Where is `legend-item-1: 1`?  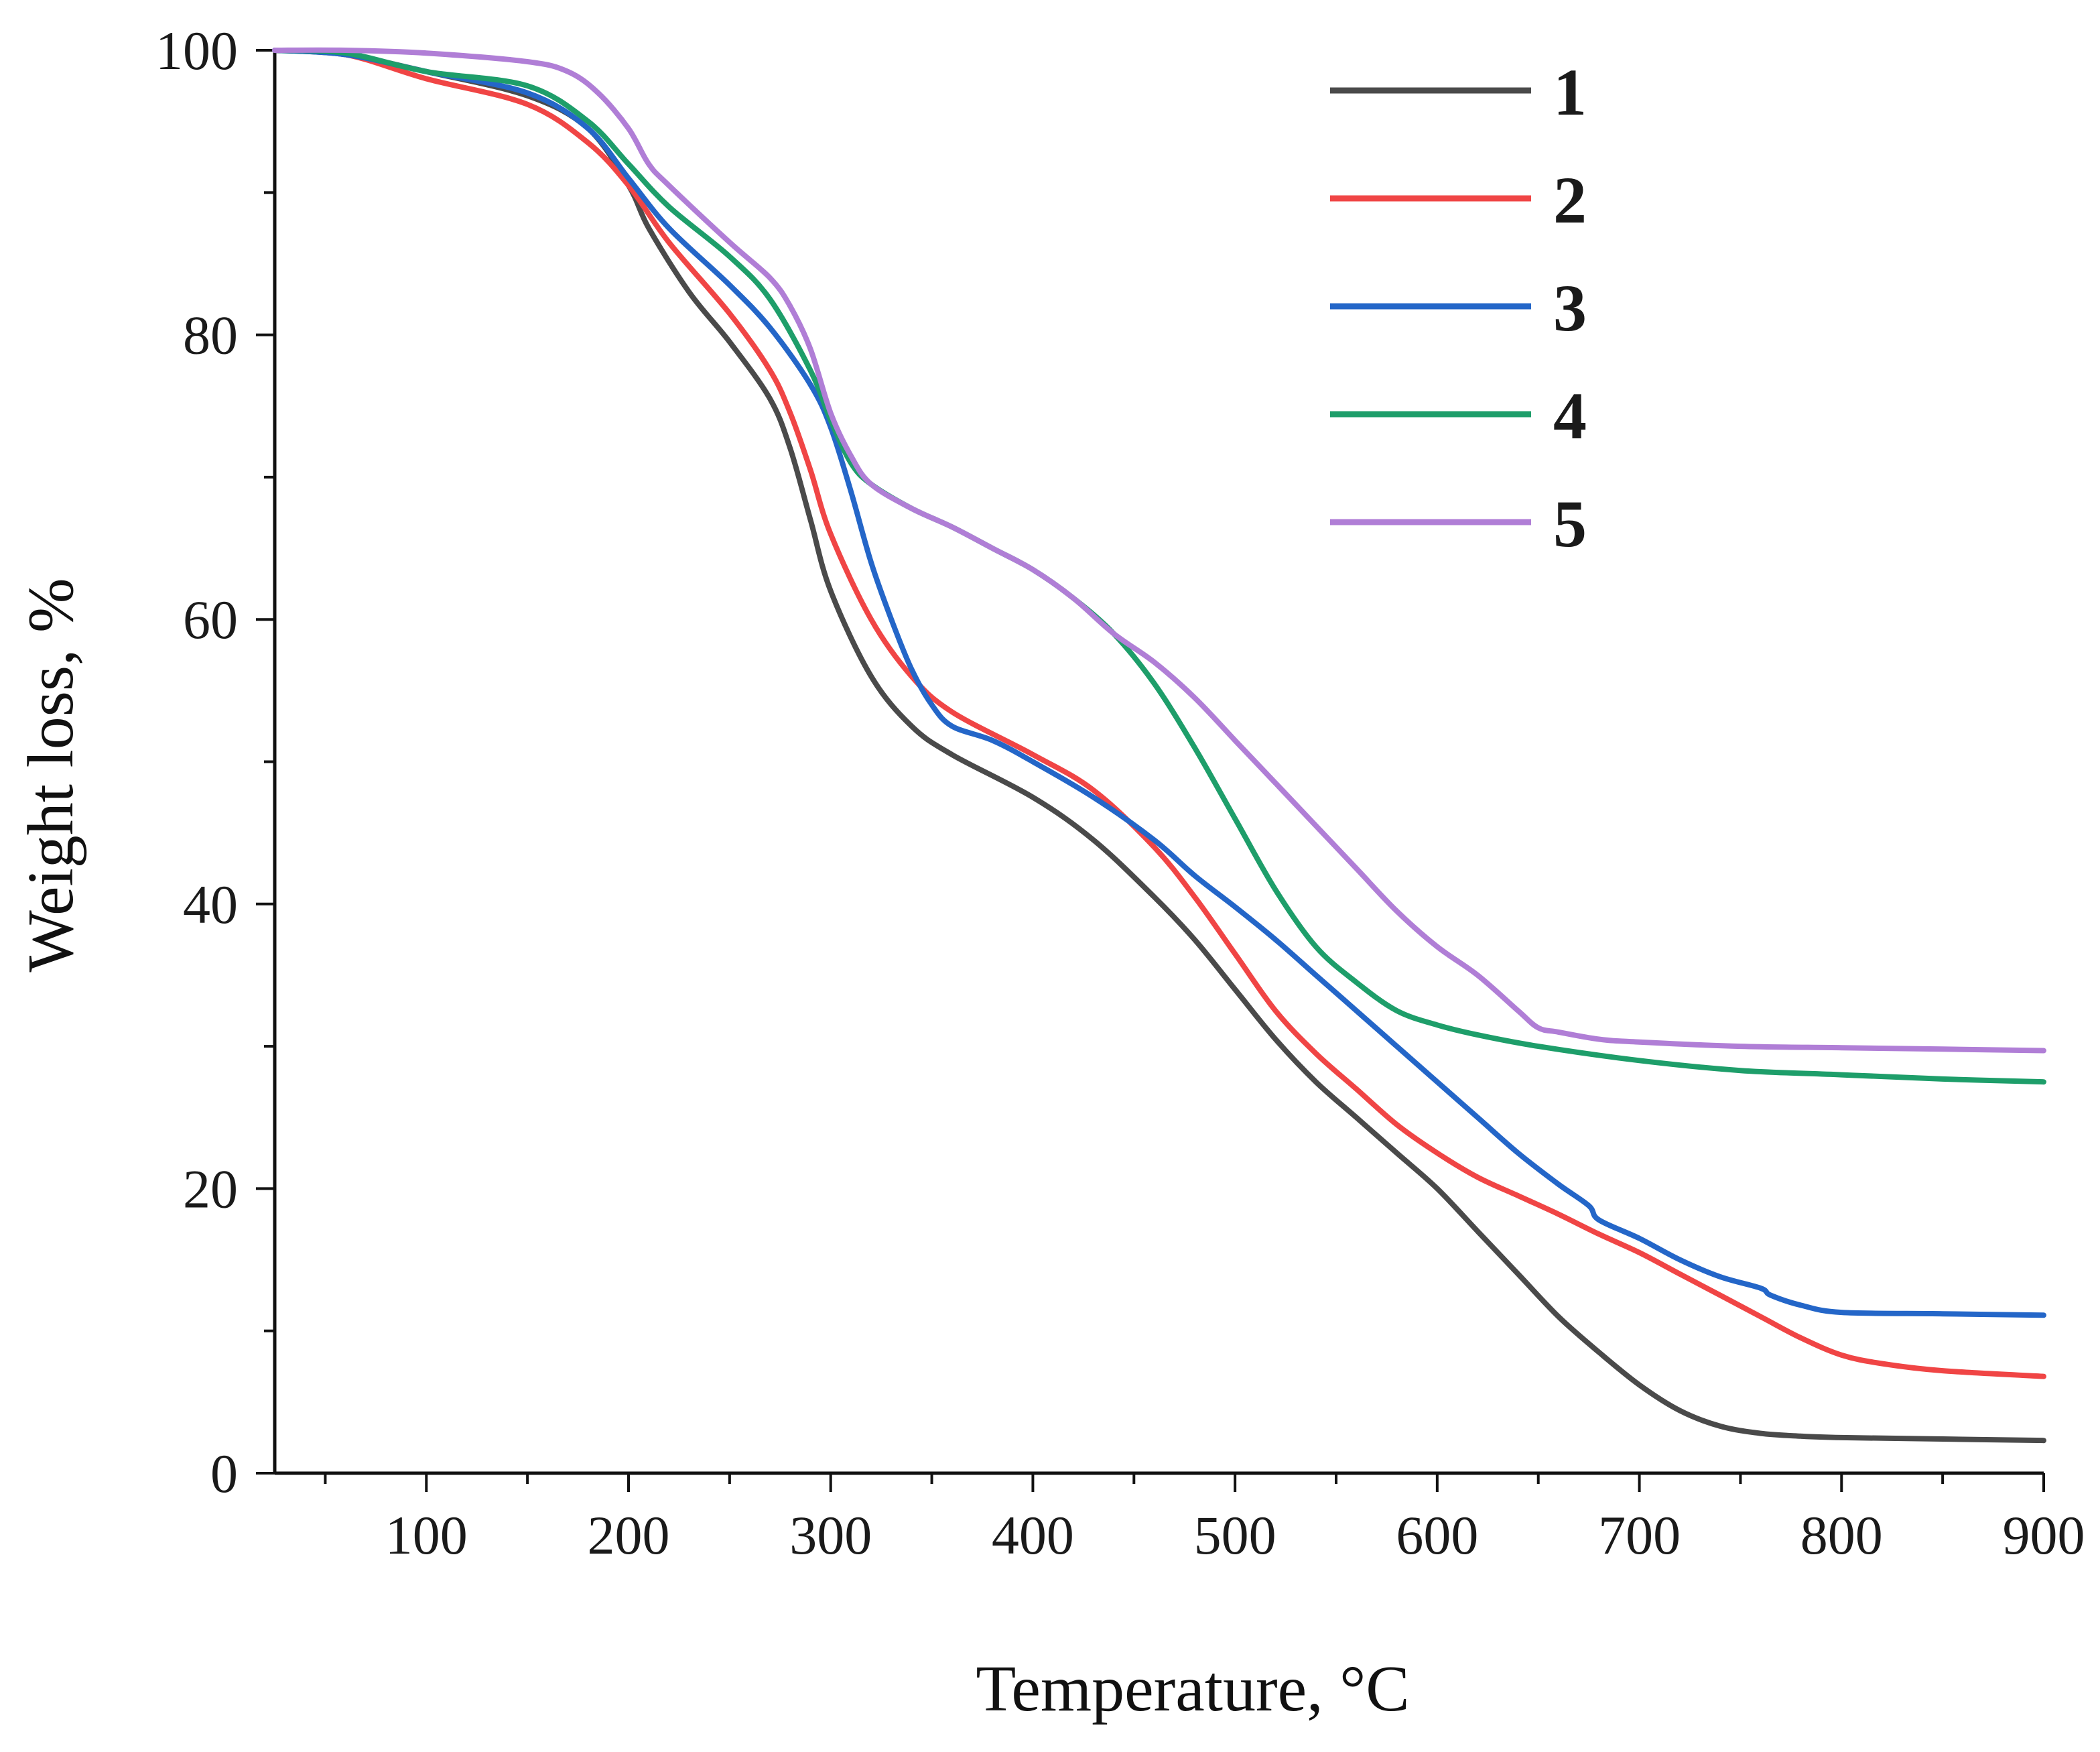 legend-item-1: 1 is located at coordinates (1458, 92).